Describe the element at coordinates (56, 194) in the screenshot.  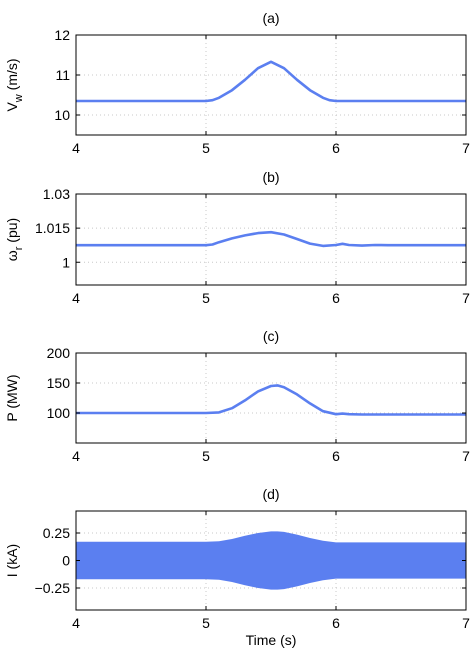
I see `y-tick-label: 1.03` at that location.